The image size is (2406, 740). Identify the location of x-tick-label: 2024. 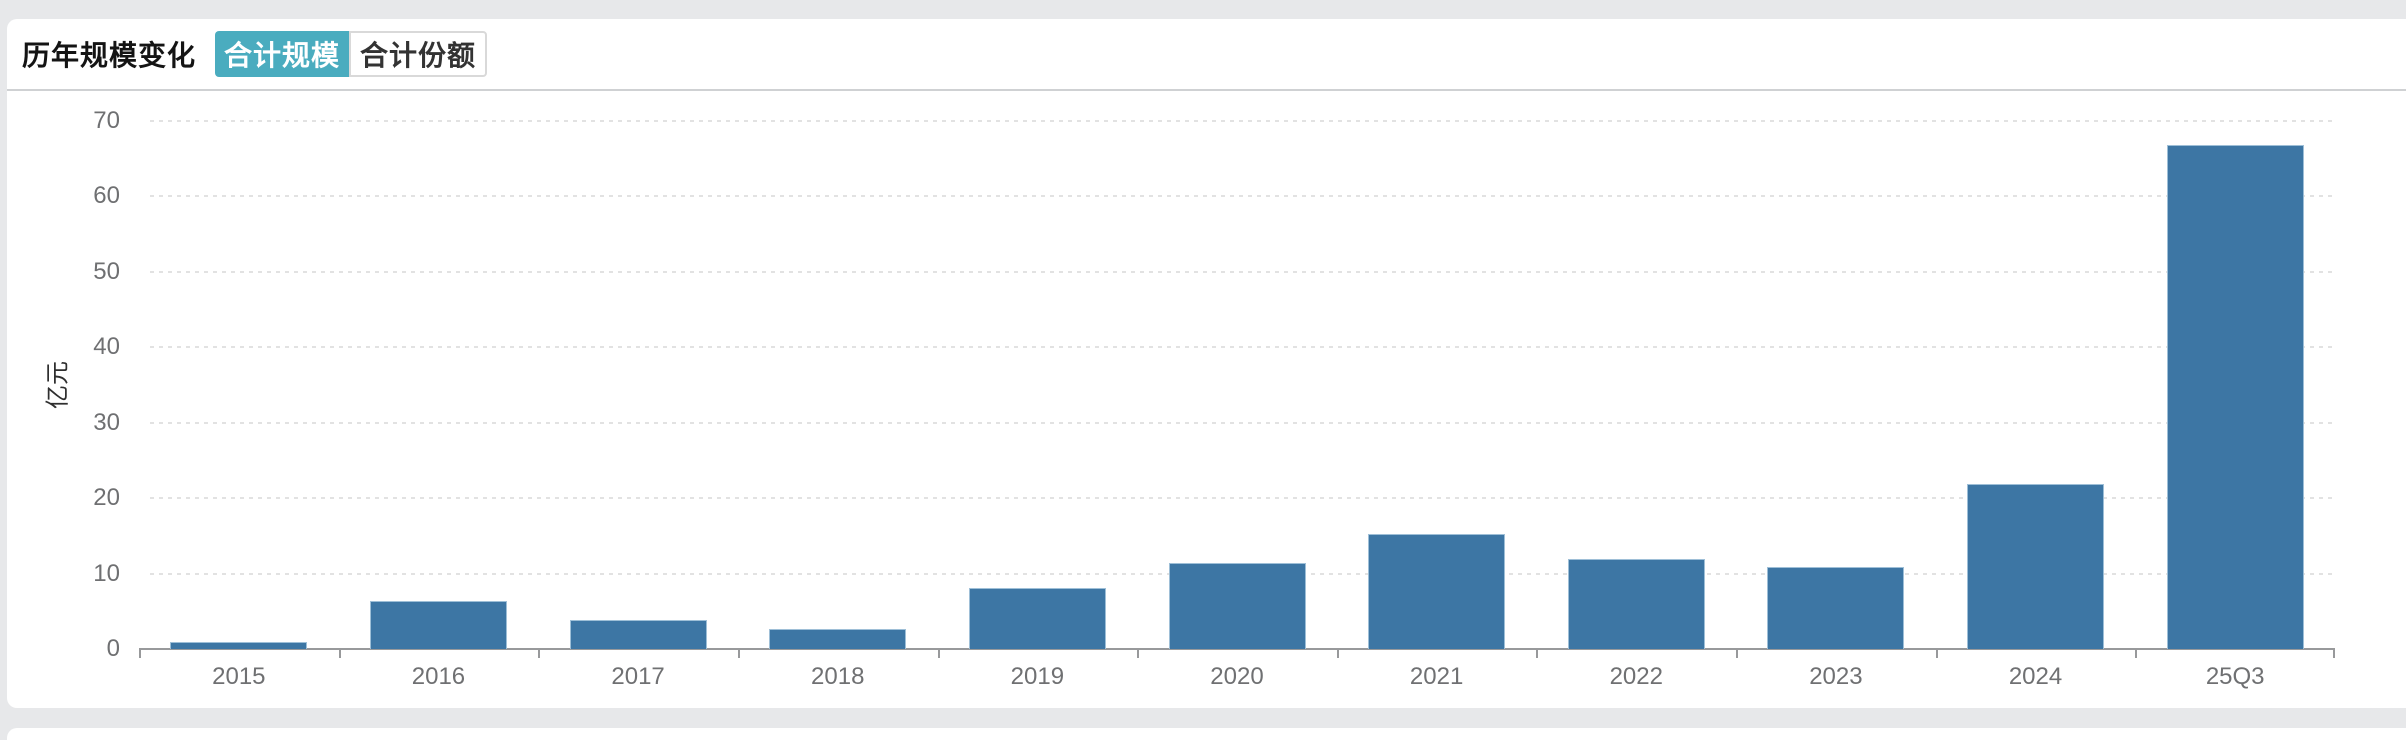
(2035, 676).